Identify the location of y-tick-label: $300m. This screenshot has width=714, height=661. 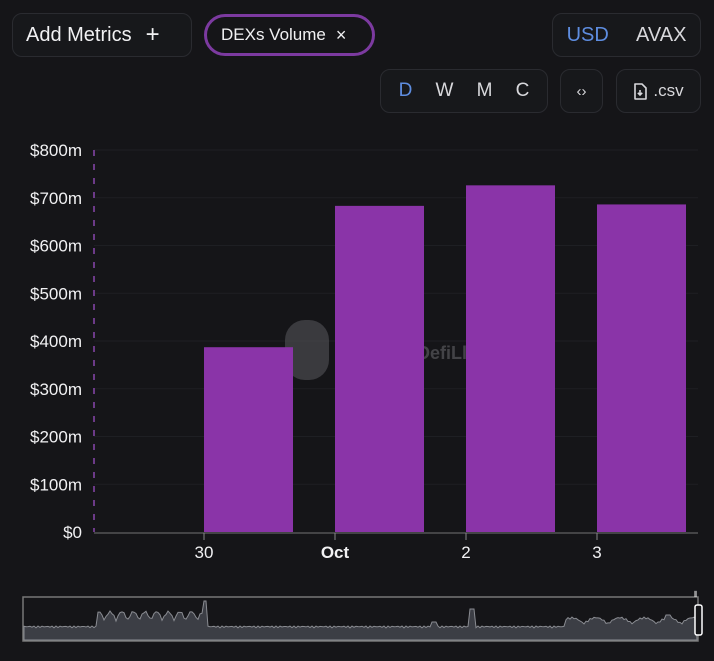
(56, 389).